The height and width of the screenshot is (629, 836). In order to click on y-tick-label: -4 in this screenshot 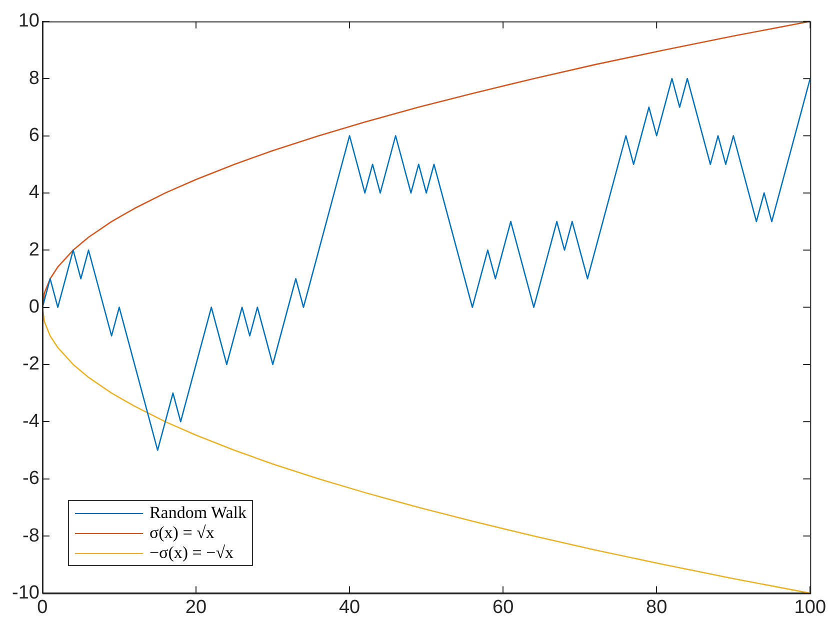, I will do `click(31, 421)`.